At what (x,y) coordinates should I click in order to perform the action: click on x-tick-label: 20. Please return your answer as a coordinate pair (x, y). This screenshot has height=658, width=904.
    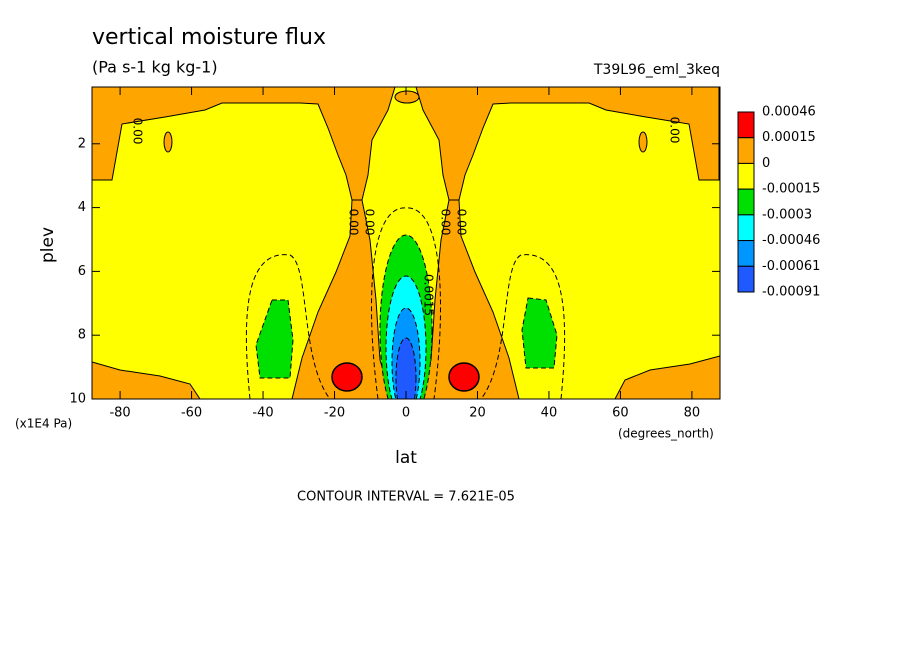
    Looking at the image, I should click on (477, 413).